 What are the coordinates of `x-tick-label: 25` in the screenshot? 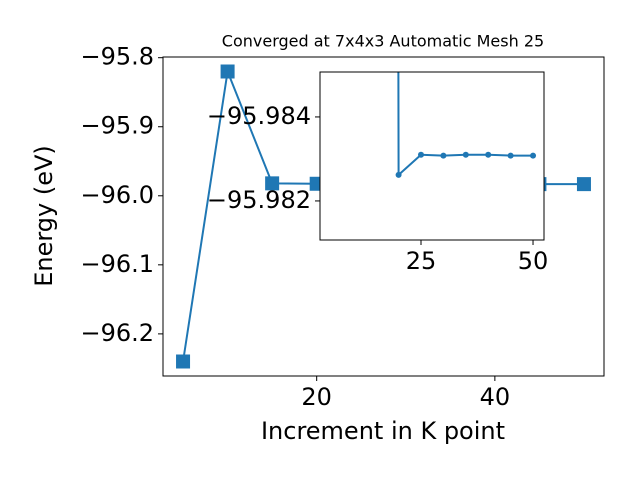 It's located at (421, 261).